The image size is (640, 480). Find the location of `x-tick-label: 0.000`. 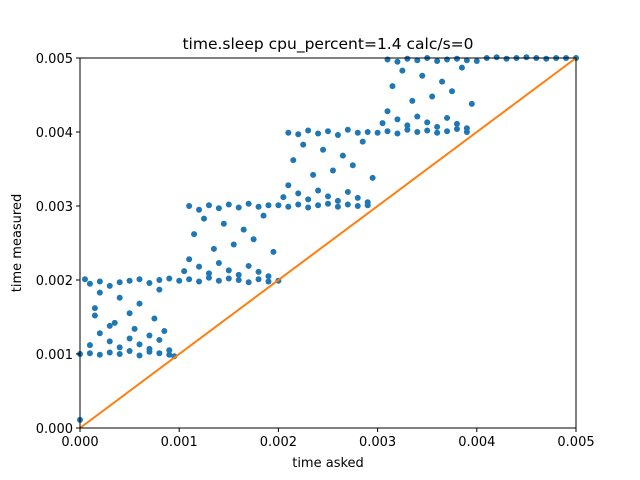

x-tick-label: 0.000 is located at coordinates (79, 442).